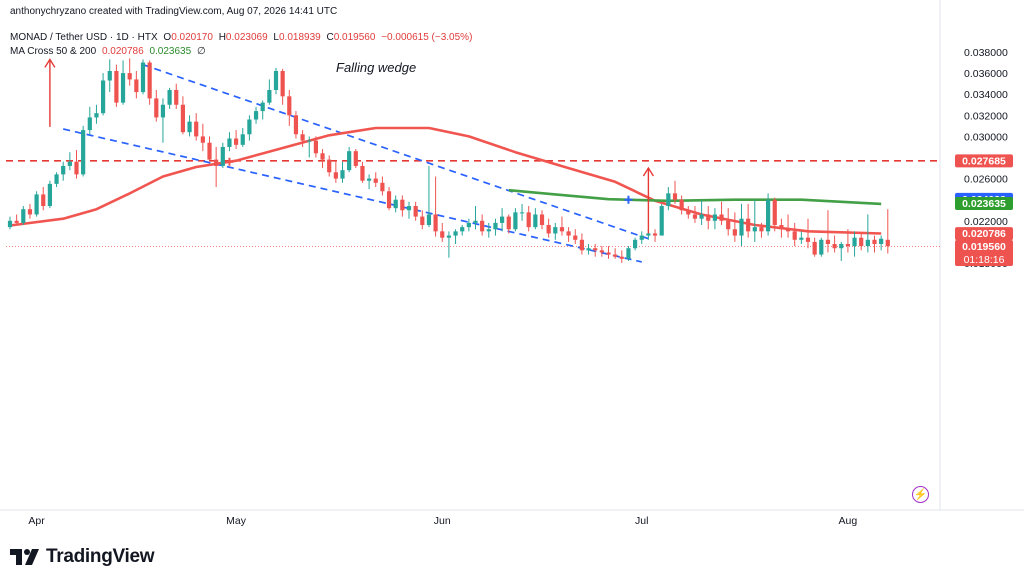 This screenshot has height=582, width=1024. I want to click on ma200-line, so click(695, 197).